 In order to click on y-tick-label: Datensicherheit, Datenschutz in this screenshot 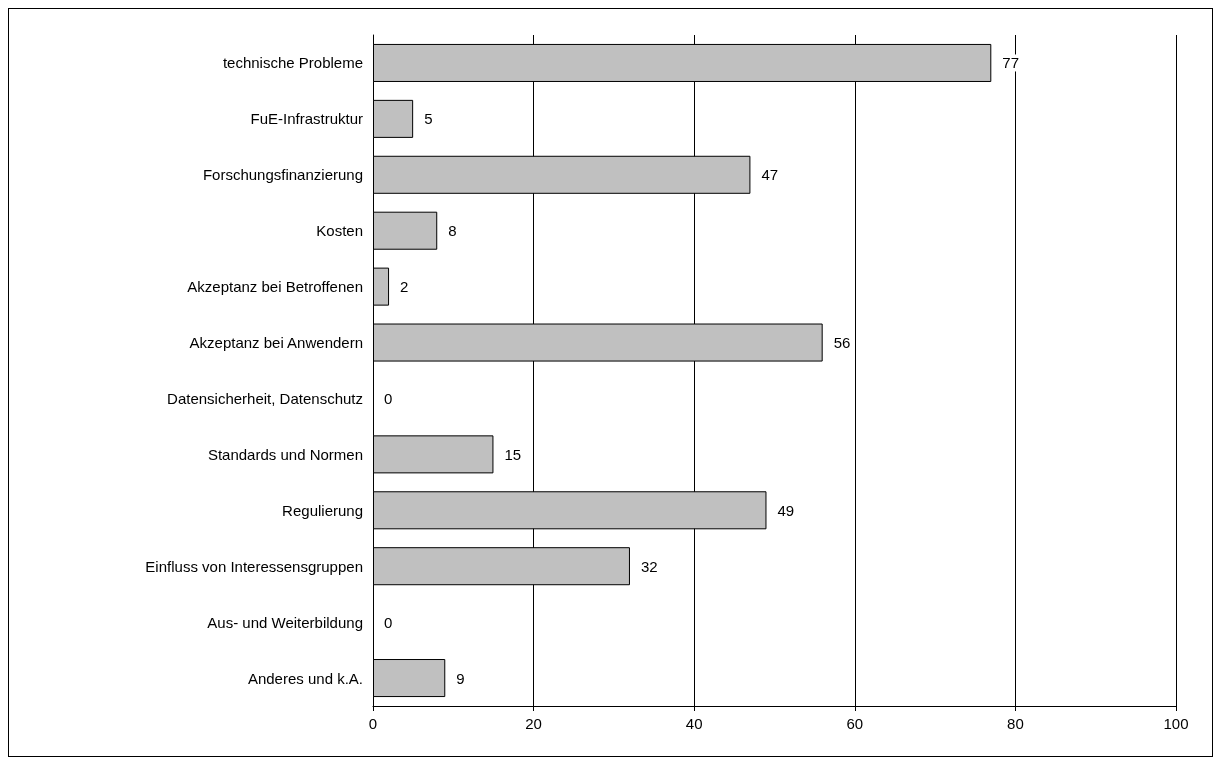, I will do `click(265, 398)`.